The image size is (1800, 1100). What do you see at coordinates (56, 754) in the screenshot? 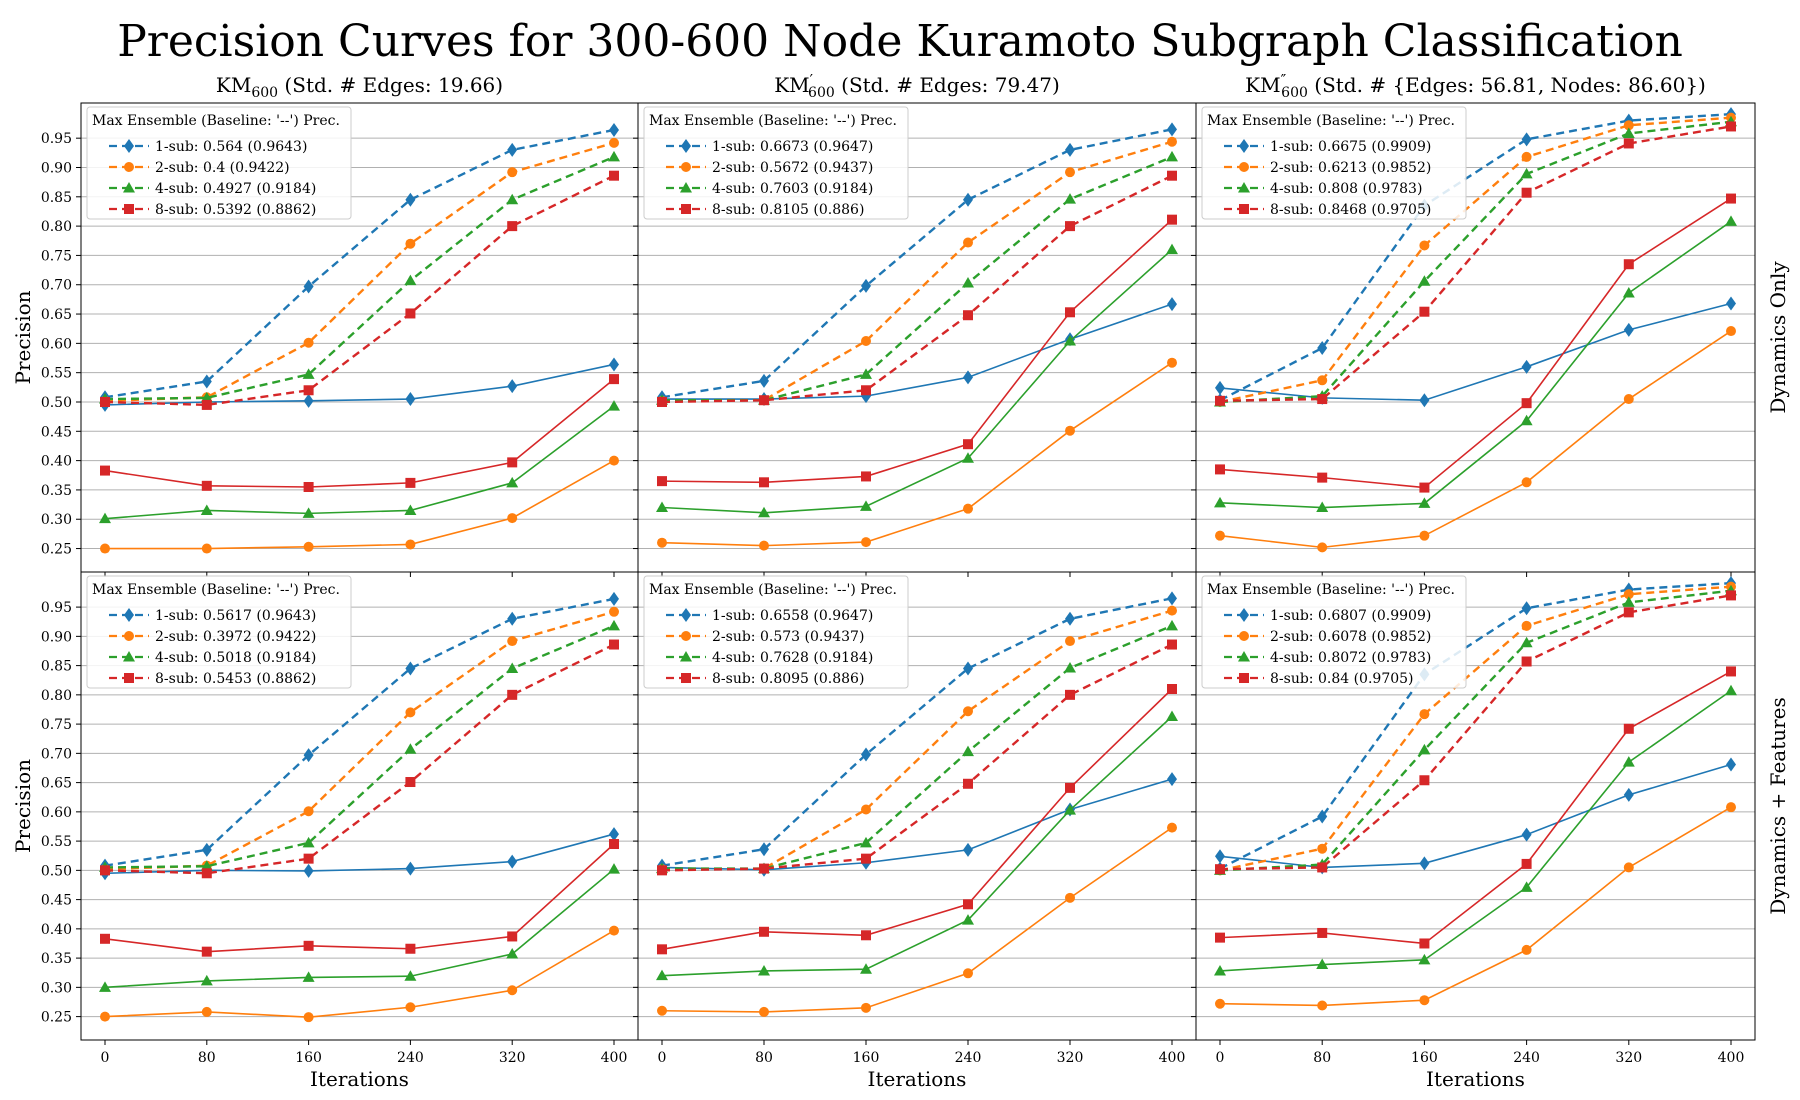
I see `y-tick-label: 0.70` at bounding box center [56, 754].